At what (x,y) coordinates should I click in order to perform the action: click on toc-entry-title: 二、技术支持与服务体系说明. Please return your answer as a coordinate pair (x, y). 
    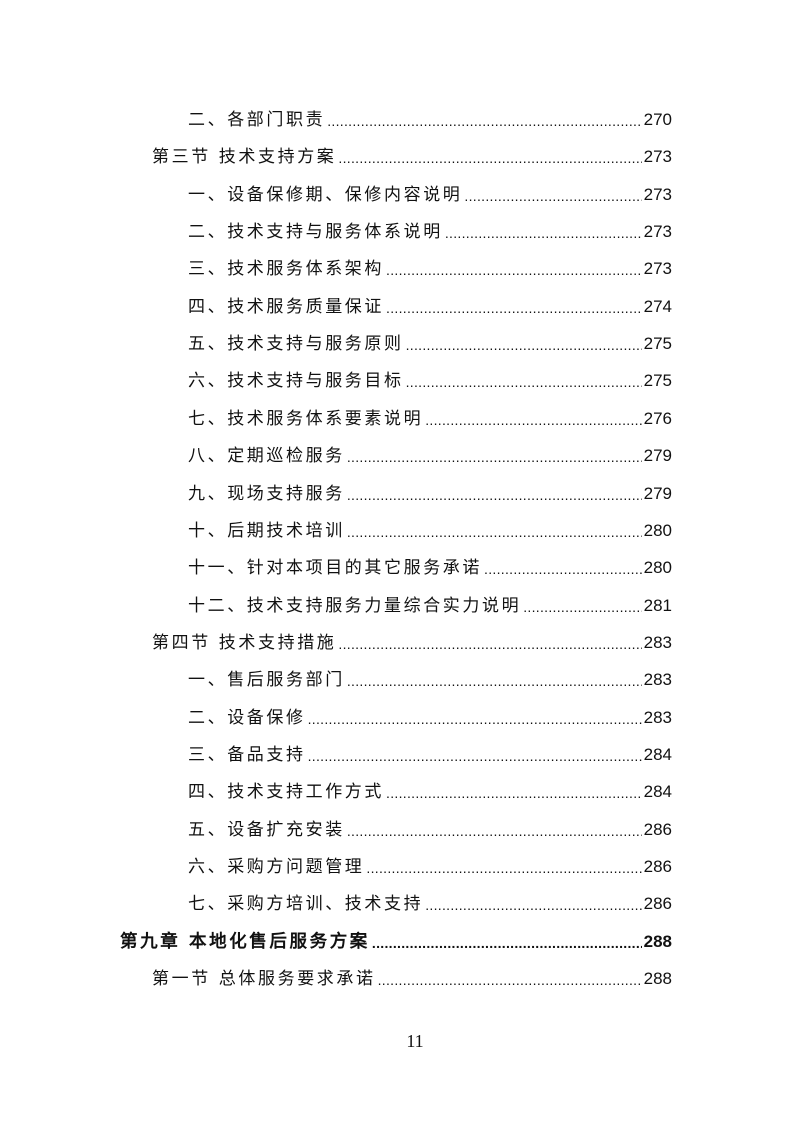
    Looking at the image, I should click on (315, 232).